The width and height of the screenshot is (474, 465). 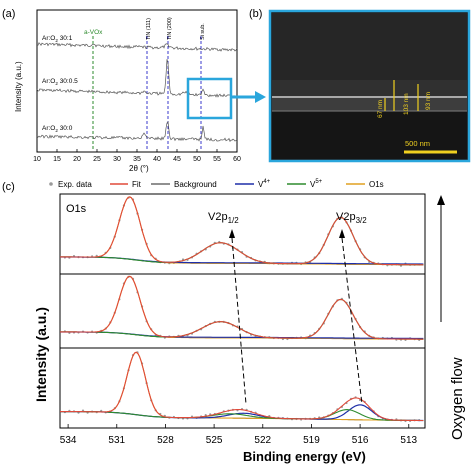 What do you see at coordinates (93, 32) in the screenshot?
I see `avox-annotation: a-VOx` at bounding box center [93, 32].